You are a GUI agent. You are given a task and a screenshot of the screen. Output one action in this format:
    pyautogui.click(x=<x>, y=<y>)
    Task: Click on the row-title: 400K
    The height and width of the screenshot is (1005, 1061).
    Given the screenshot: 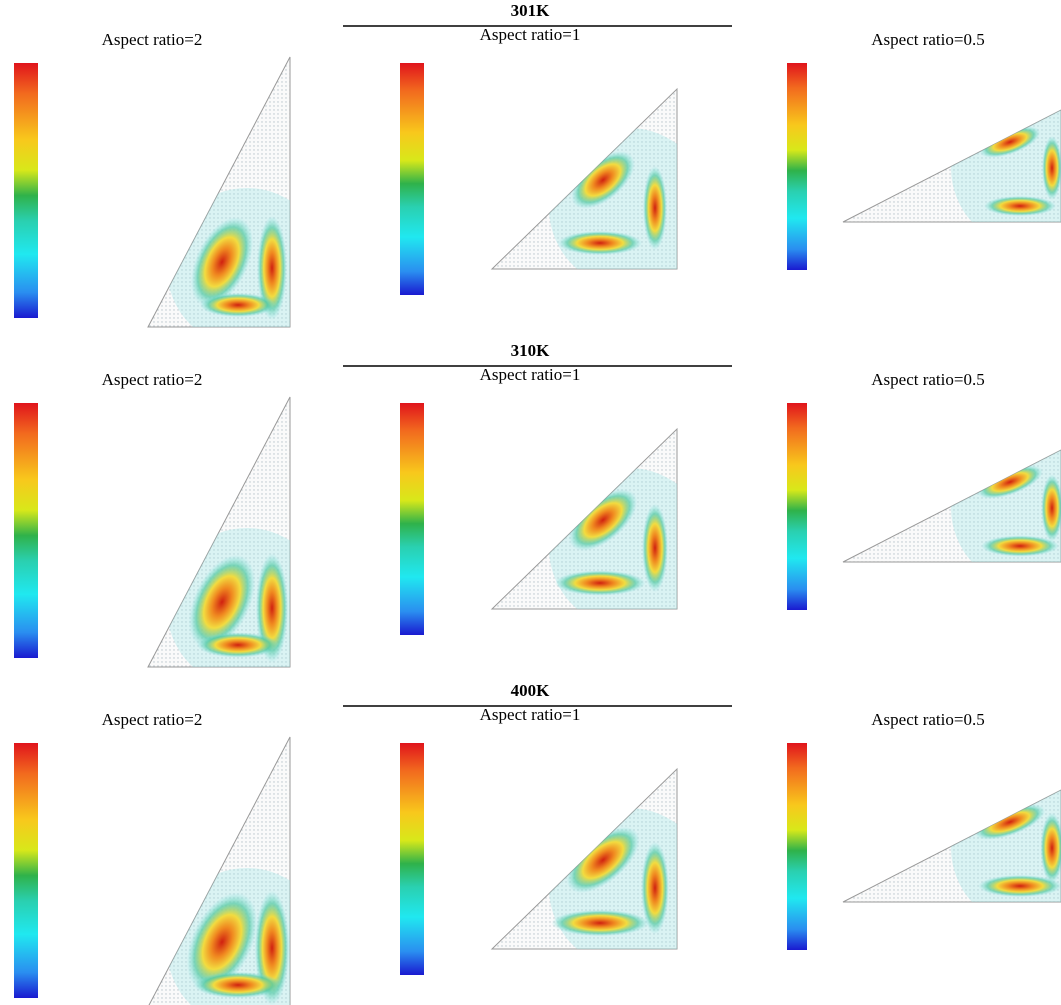 What is the action you would take?
    pyautogui.click(x=531, y=690)
    